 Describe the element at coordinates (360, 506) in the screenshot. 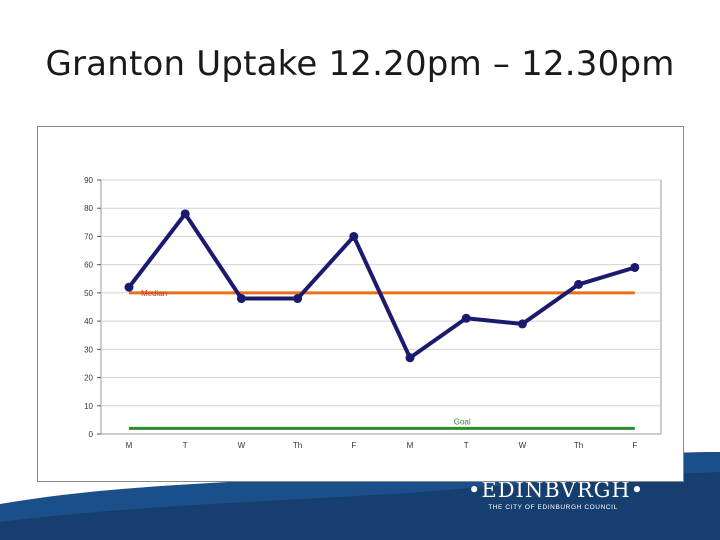

I see `footer-wave-shade` at that location.